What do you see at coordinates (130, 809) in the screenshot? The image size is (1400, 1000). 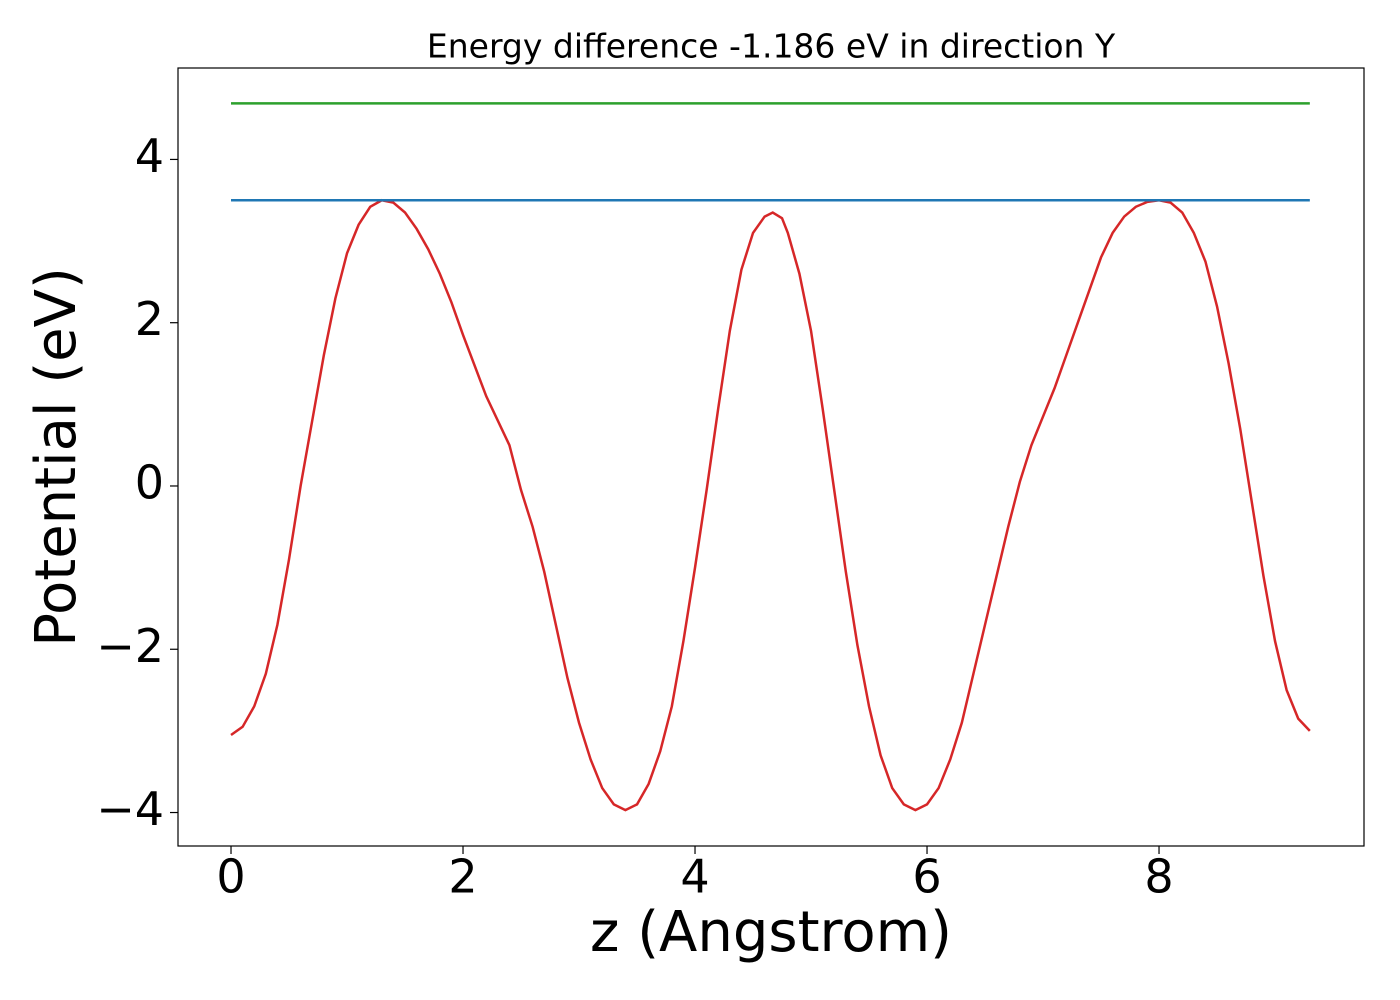 I see `y-tick-label: −4` at bounding box center [130, 809].